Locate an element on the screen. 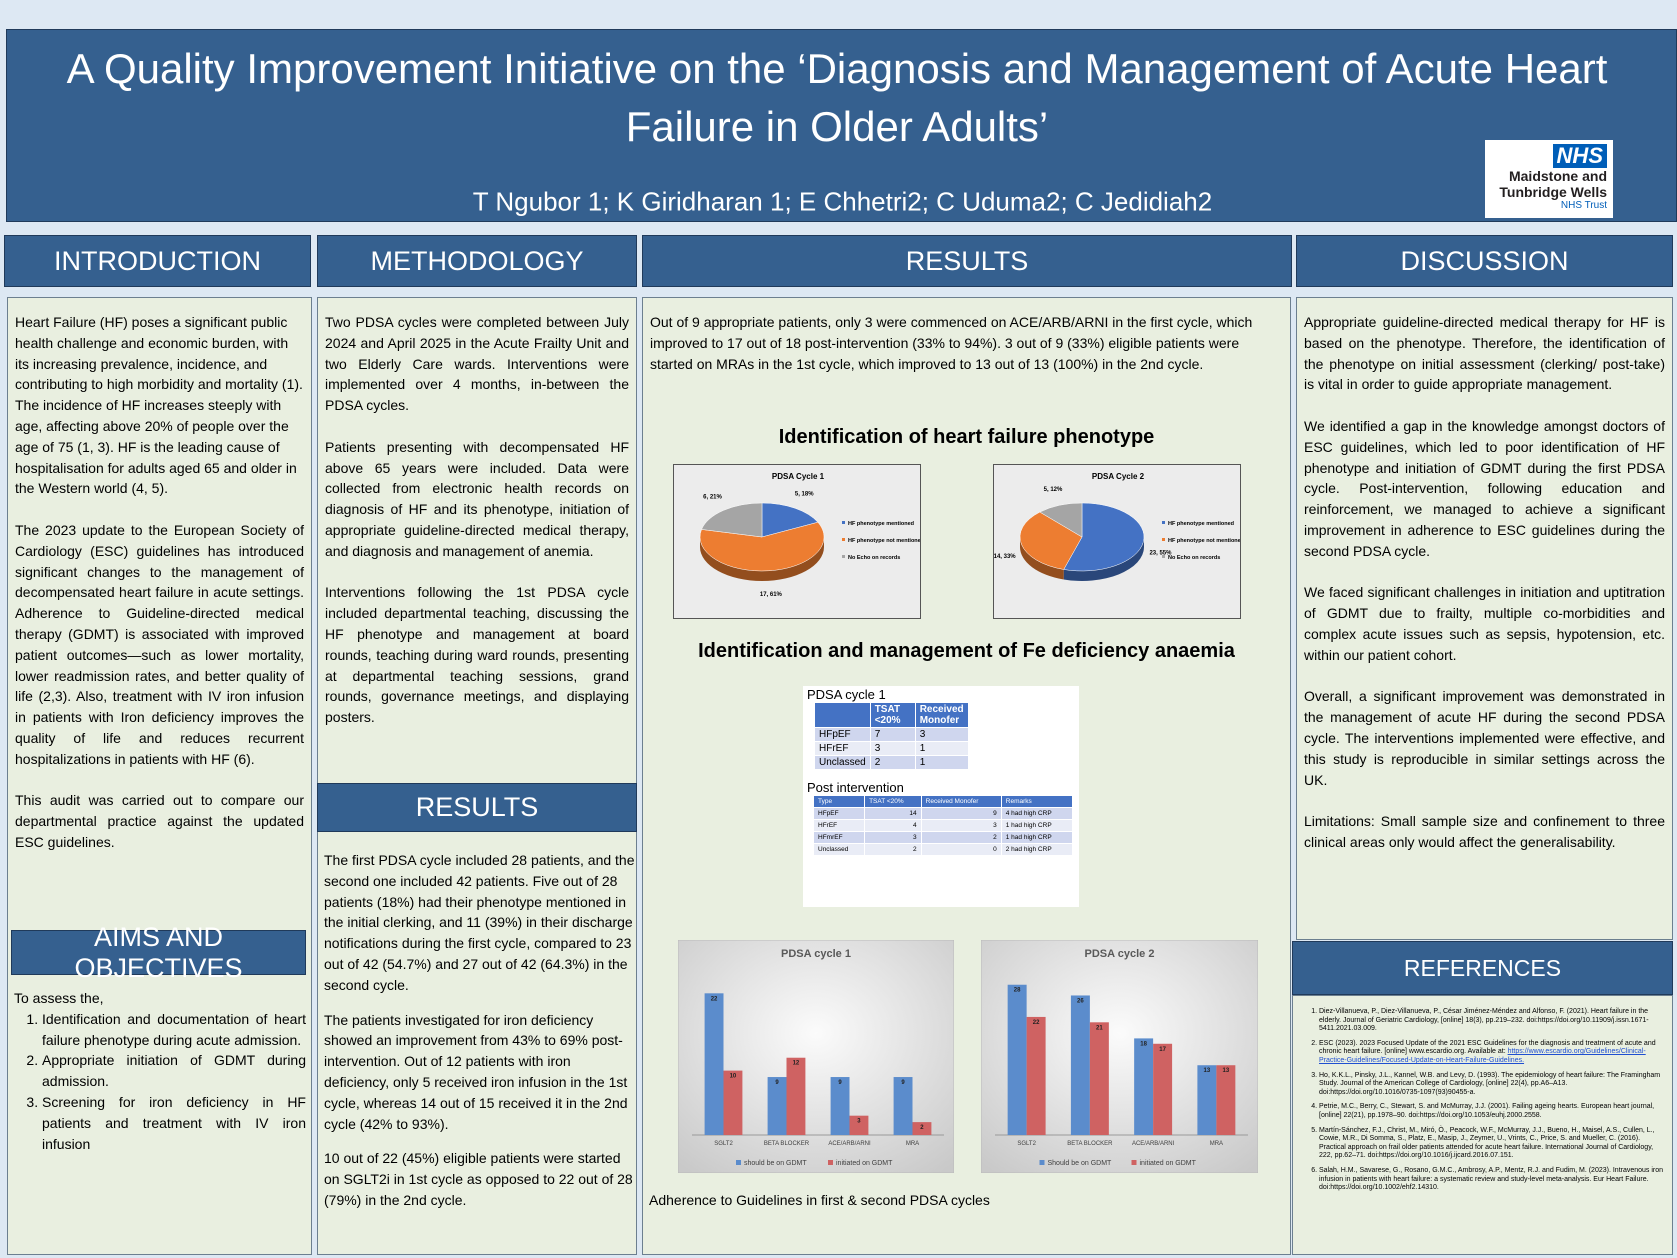 The width and height of the screenshot is (1677, 1258). data-label: 18 is located at coordinates (1143, 1044).